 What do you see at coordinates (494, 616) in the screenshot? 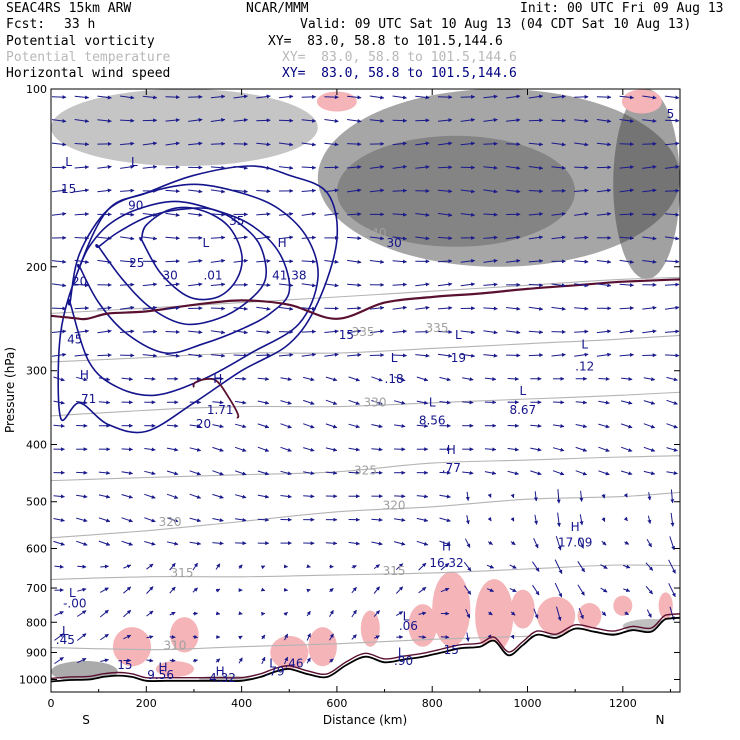
I see `pv-patch` at bounding box center [494, 616].